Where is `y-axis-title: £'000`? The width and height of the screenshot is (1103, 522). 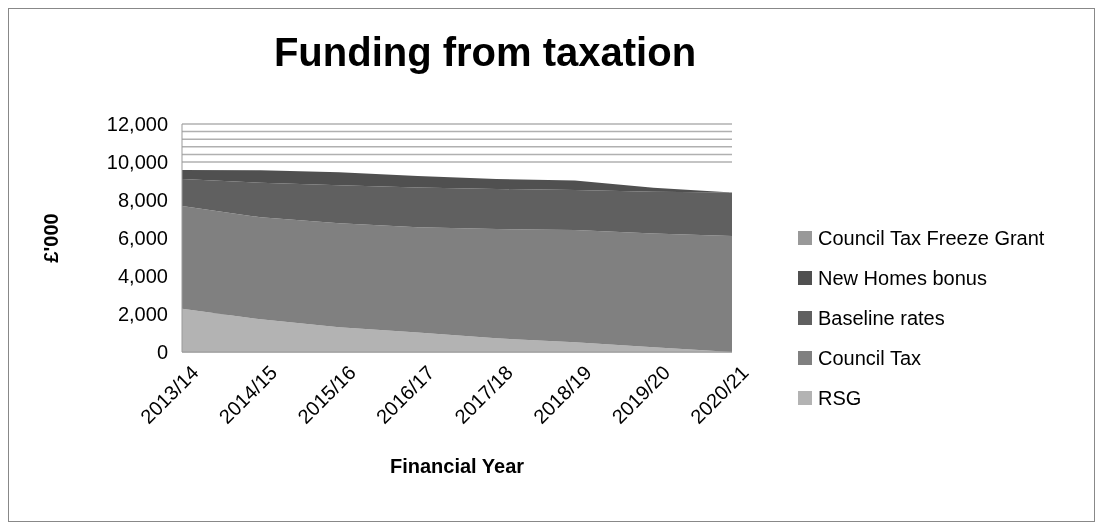 y-axis-title: £'000 is located at coordinates (51, 238).